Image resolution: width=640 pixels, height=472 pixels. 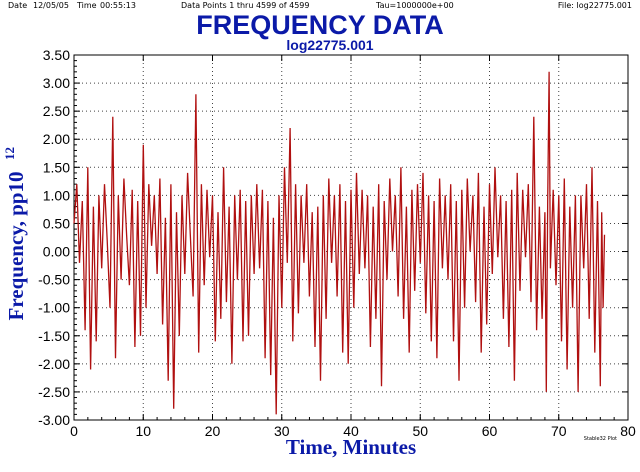 I want to click on y-tick-label: -0.50, so click(x=54, y=280).